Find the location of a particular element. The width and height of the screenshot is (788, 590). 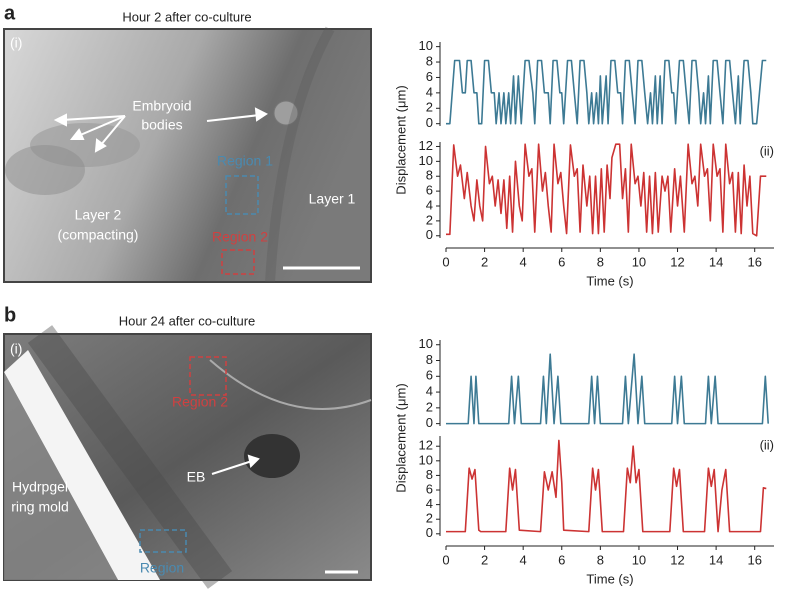

image-label: ring mold is located at coordinates (40, 507).